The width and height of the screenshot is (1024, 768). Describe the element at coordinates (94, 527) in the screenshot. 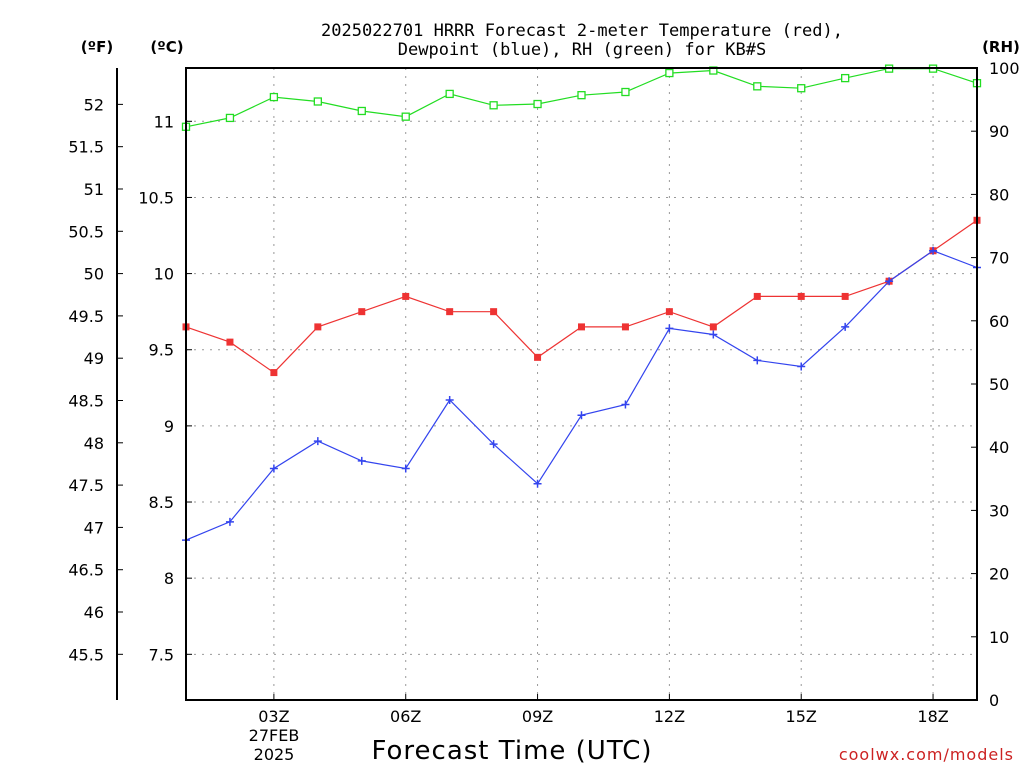

I see `fahrenheit-tick-label: 47` at that location.